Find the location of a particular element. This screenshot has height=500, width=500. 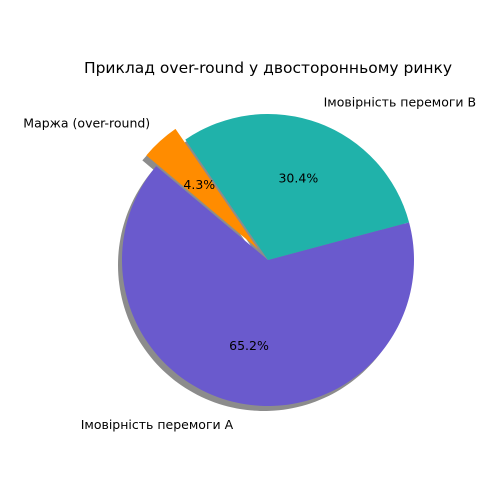

pie-slice-label-2: Імовірність перемоги B is located at coordinates (400, 101).